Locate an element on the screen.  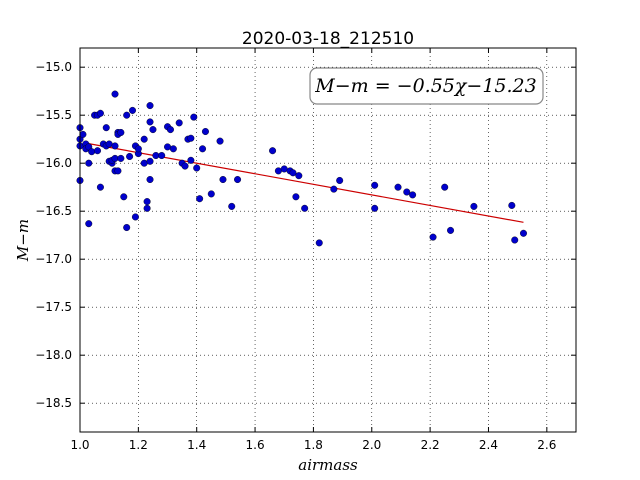
x-tick-label: 1.0 is located at coordinates (79, 445).